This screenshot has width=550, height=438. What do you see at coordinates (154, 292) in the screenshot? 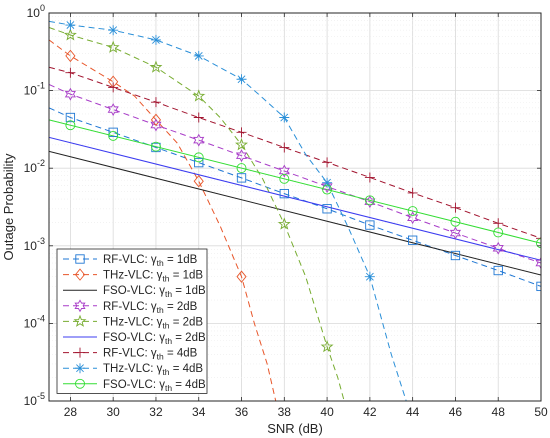
I see `legend-label-3: FSO-VLC: γth = 1dB` at bounding box center [154, 292].